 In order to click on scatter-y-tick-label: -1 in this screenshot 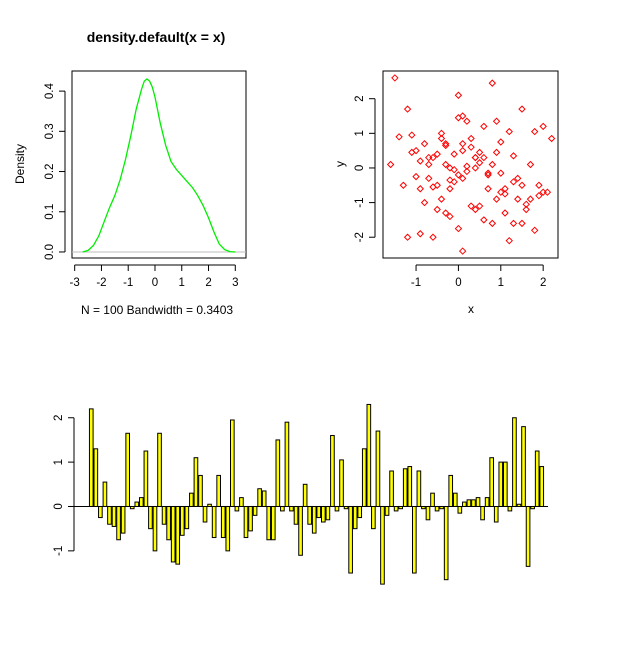, I will do `click(360, 202)`.